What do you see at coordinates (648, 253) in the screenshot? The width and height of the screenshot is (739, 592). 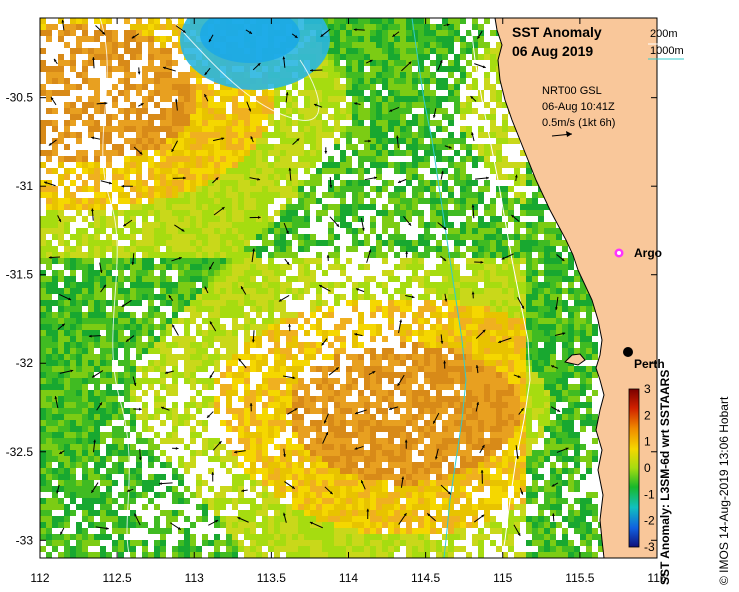 I see `argo-label: Argo` at bounding box center [648, 253].